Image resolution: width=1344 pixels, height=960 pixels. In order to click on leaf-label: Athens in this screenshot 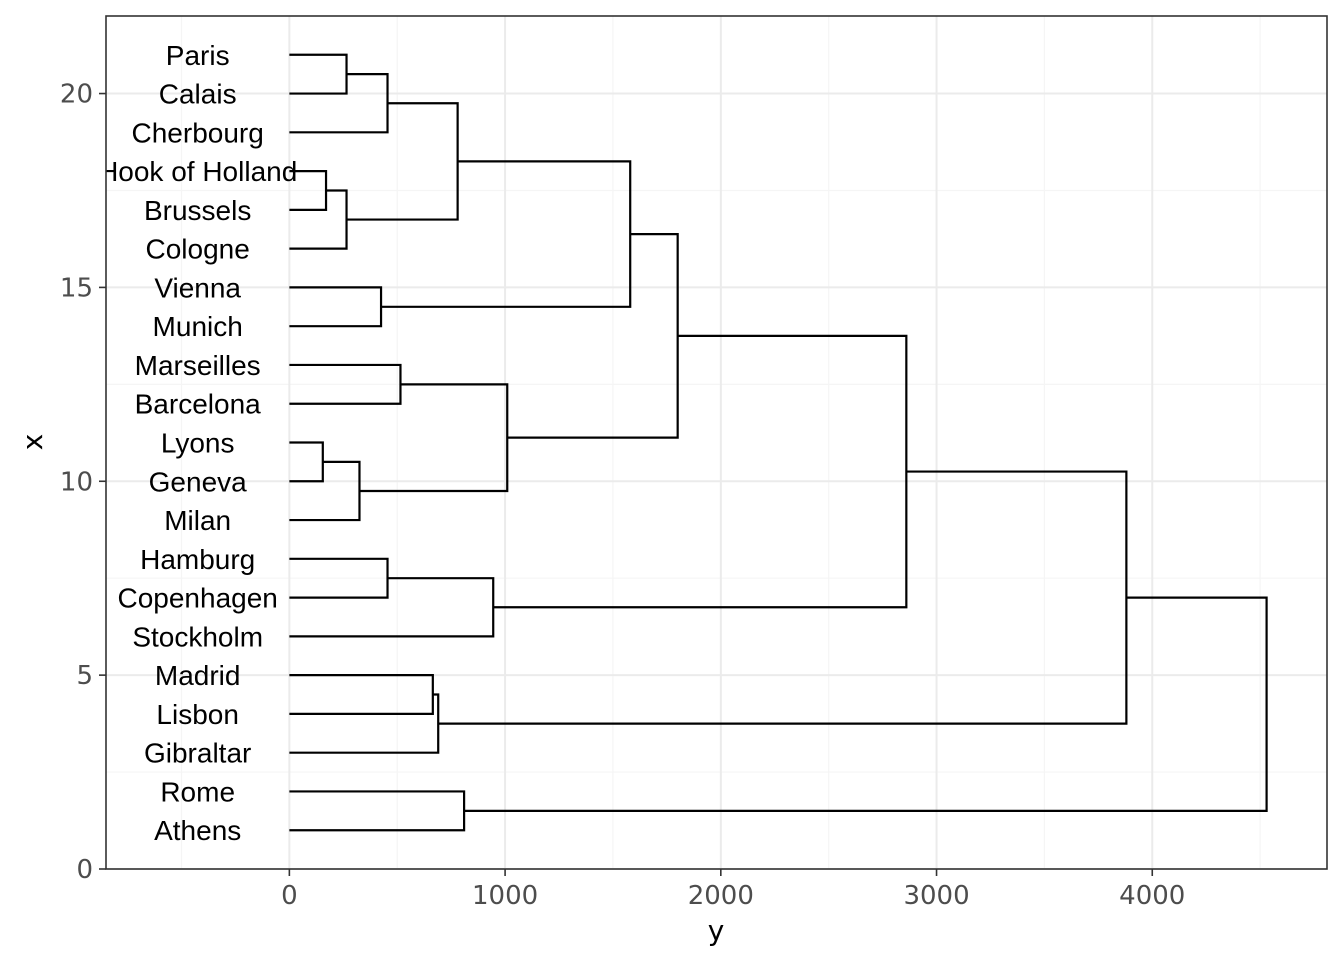, I will do `click(197, 830)`.